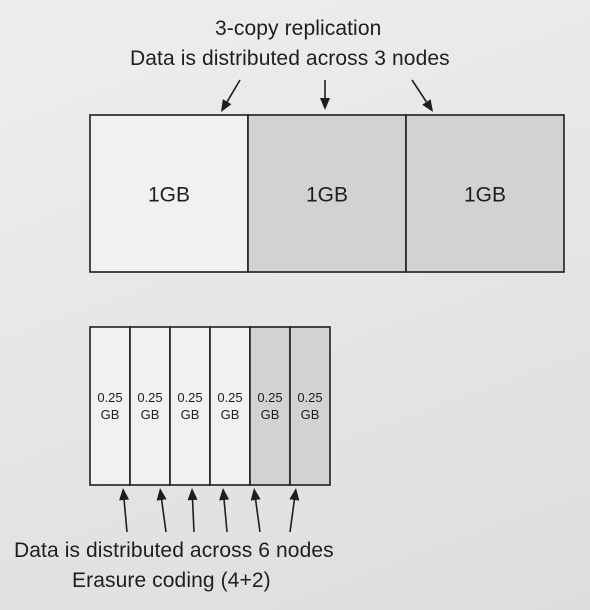  Describe the element at coordinates (298, 28) in the screenshot. I see `replication-title: 3-copy replication` at that location.